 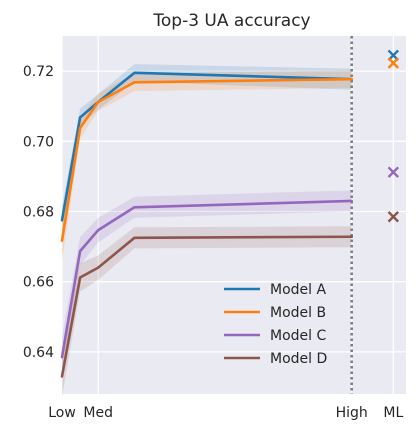 I want to click on y-tick-label: 0.64, so click(x=38, y=353).